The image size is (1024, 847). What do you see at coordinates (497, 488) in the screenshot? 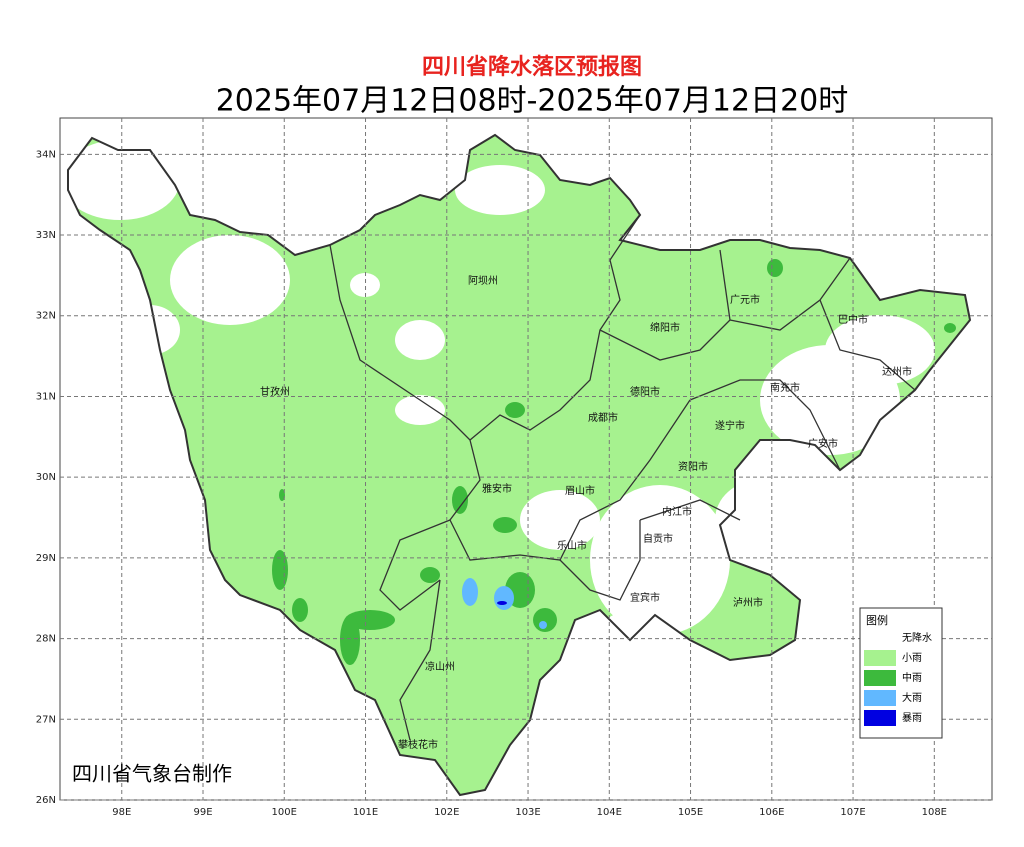
I see `city-label: 雅安市` at bounding box center [497, 488].